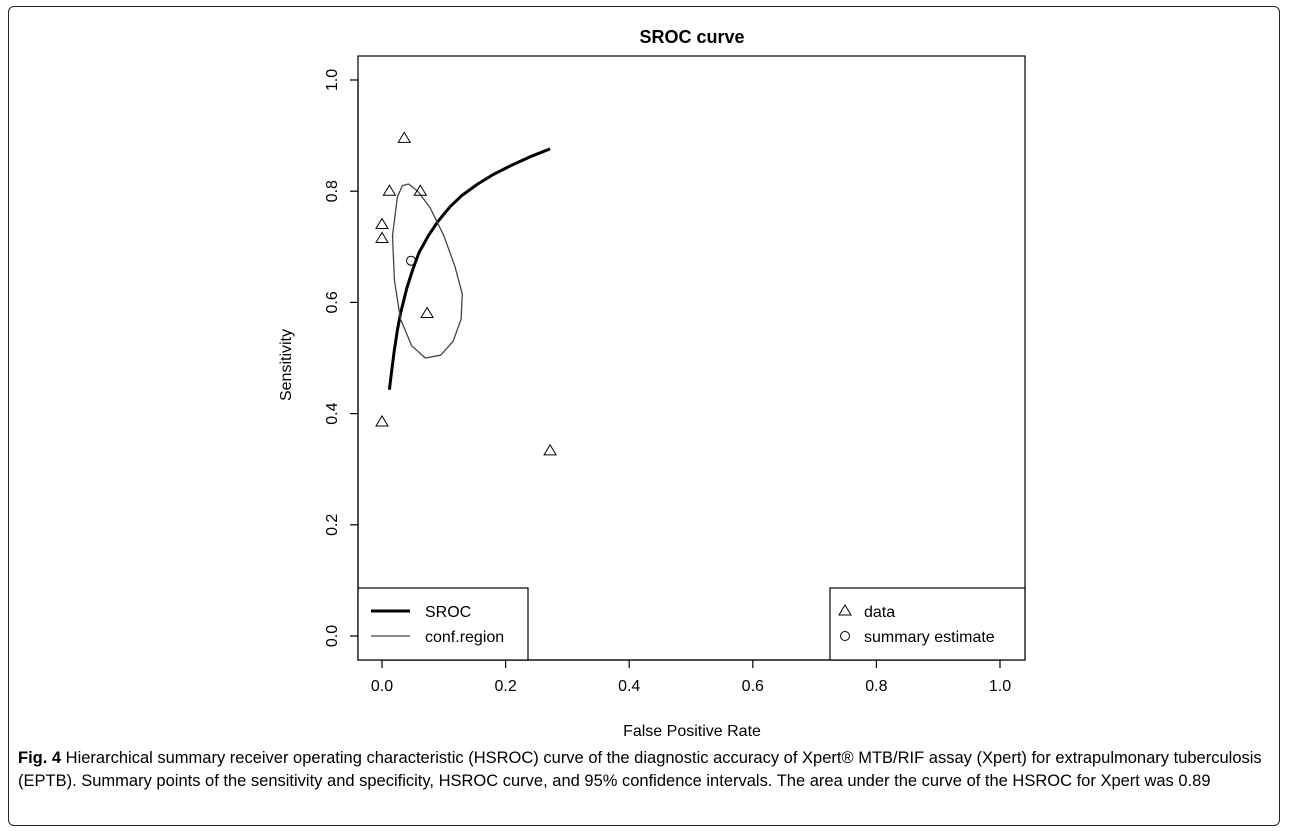 Image resolution: width=1290 pixels, height=835 pixels. Describe the element at coordinates (332, 191) in the screenshot. I see `y-tick-label: 0.8` at that location.